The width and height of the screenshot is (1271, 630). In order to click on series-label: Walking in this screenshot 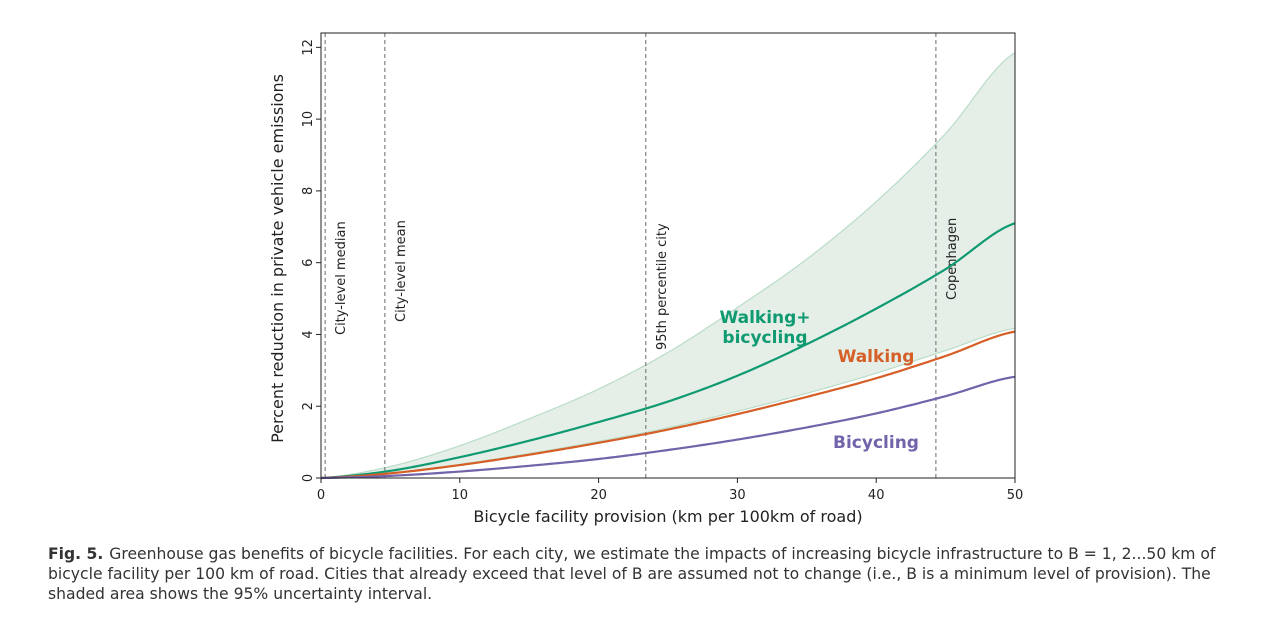, I will do `click(876, 357)`.